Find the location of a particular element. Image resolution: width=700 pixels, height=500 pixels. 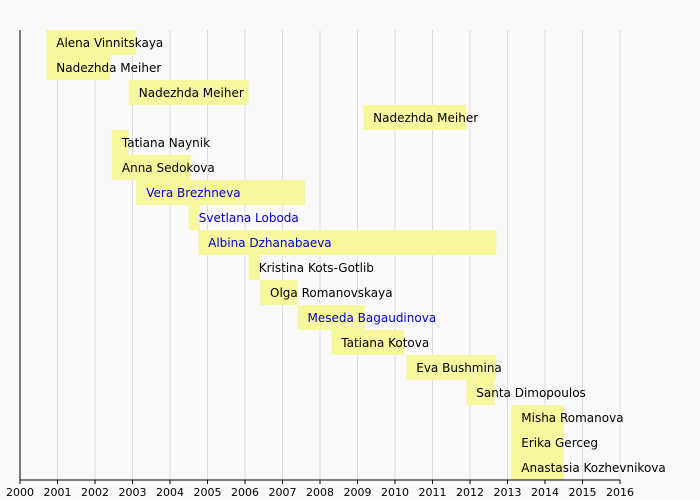

x-tick-label: 2013 is located at coordinates (508, 492).